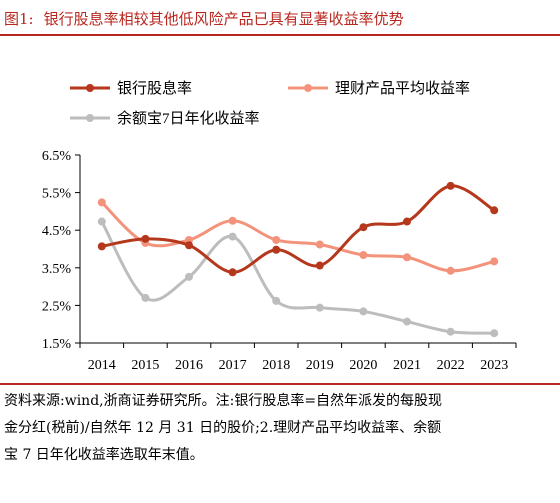 Image resolution: width=560 pixels, height=503 pixels. What do you see at coordinates (57, 156) in the screenshot?
I see `y-tick-label: 6.5%` at bounding box center [57, 156].